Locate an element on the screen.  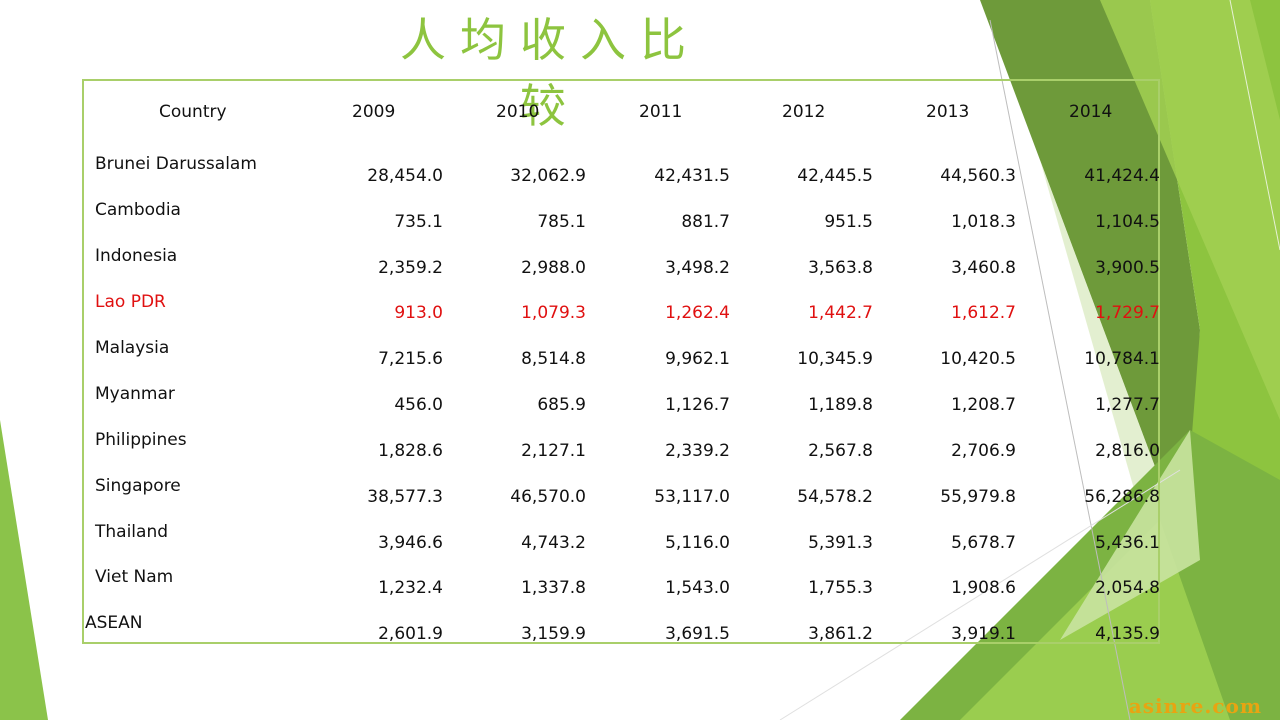
header-year: 2011 is located at coordinates (661, 112).